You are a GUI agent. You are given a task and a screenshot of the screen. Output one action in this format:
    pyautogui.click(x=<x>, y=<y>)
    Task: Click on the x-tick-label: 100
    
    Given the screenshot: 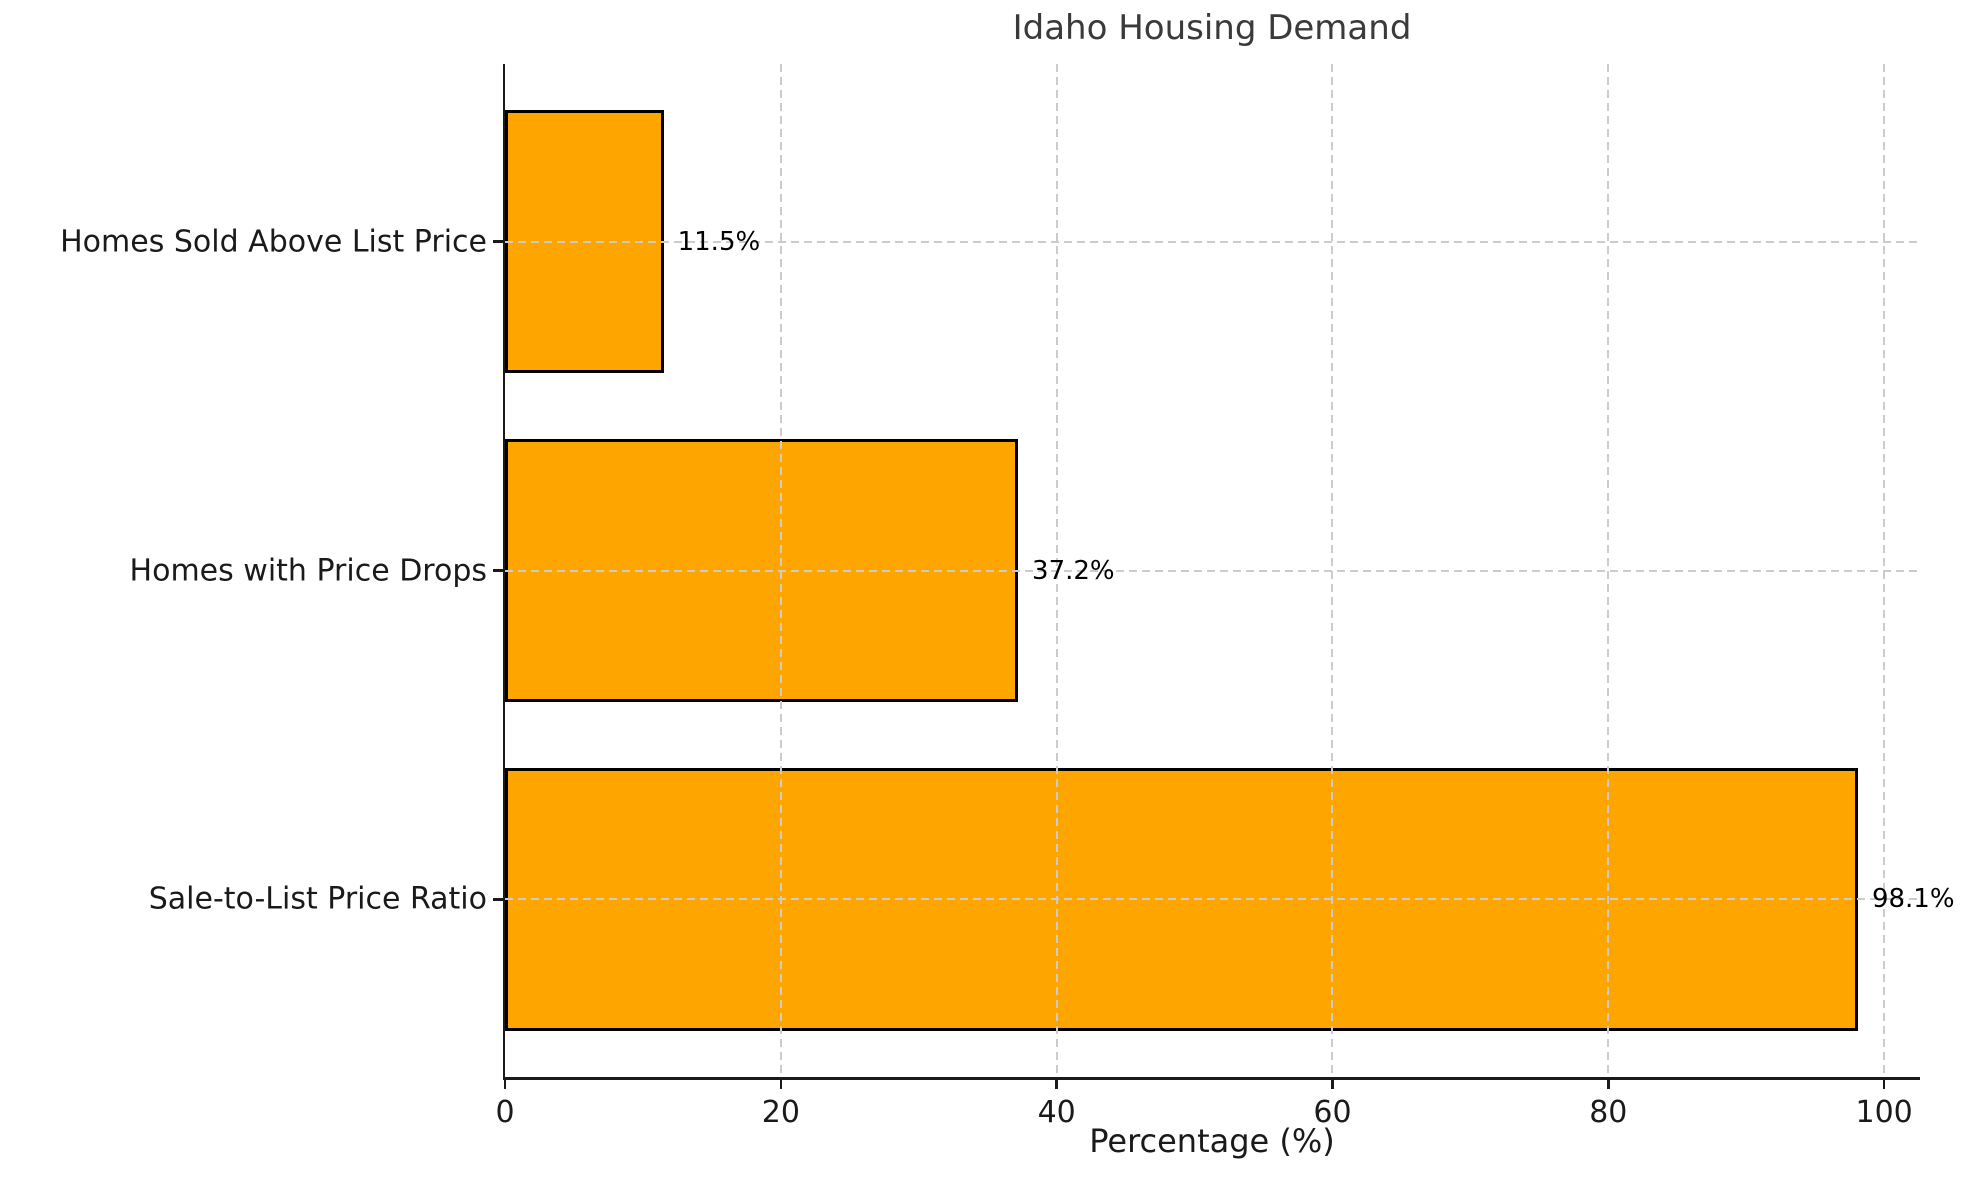 What is the action you would take?
    pyautogui.click(x=1884, y=1112)
    